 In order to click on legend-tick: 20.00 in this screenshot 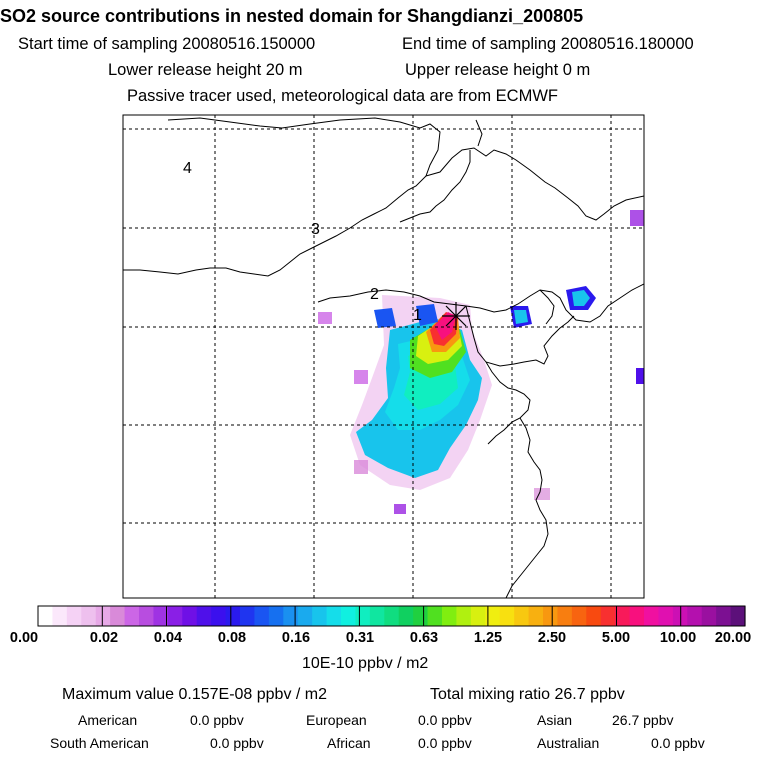, I will do `click(733, 638)`.